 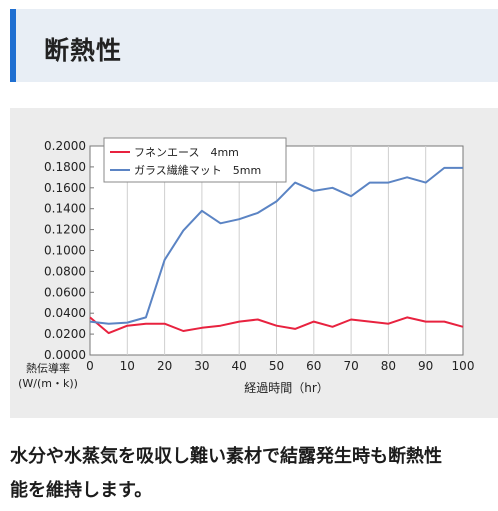 What do you see at coordinates (388, 366) in the screenshot?
I see `x-tick-label: 80` at bounding box center [388, 366].